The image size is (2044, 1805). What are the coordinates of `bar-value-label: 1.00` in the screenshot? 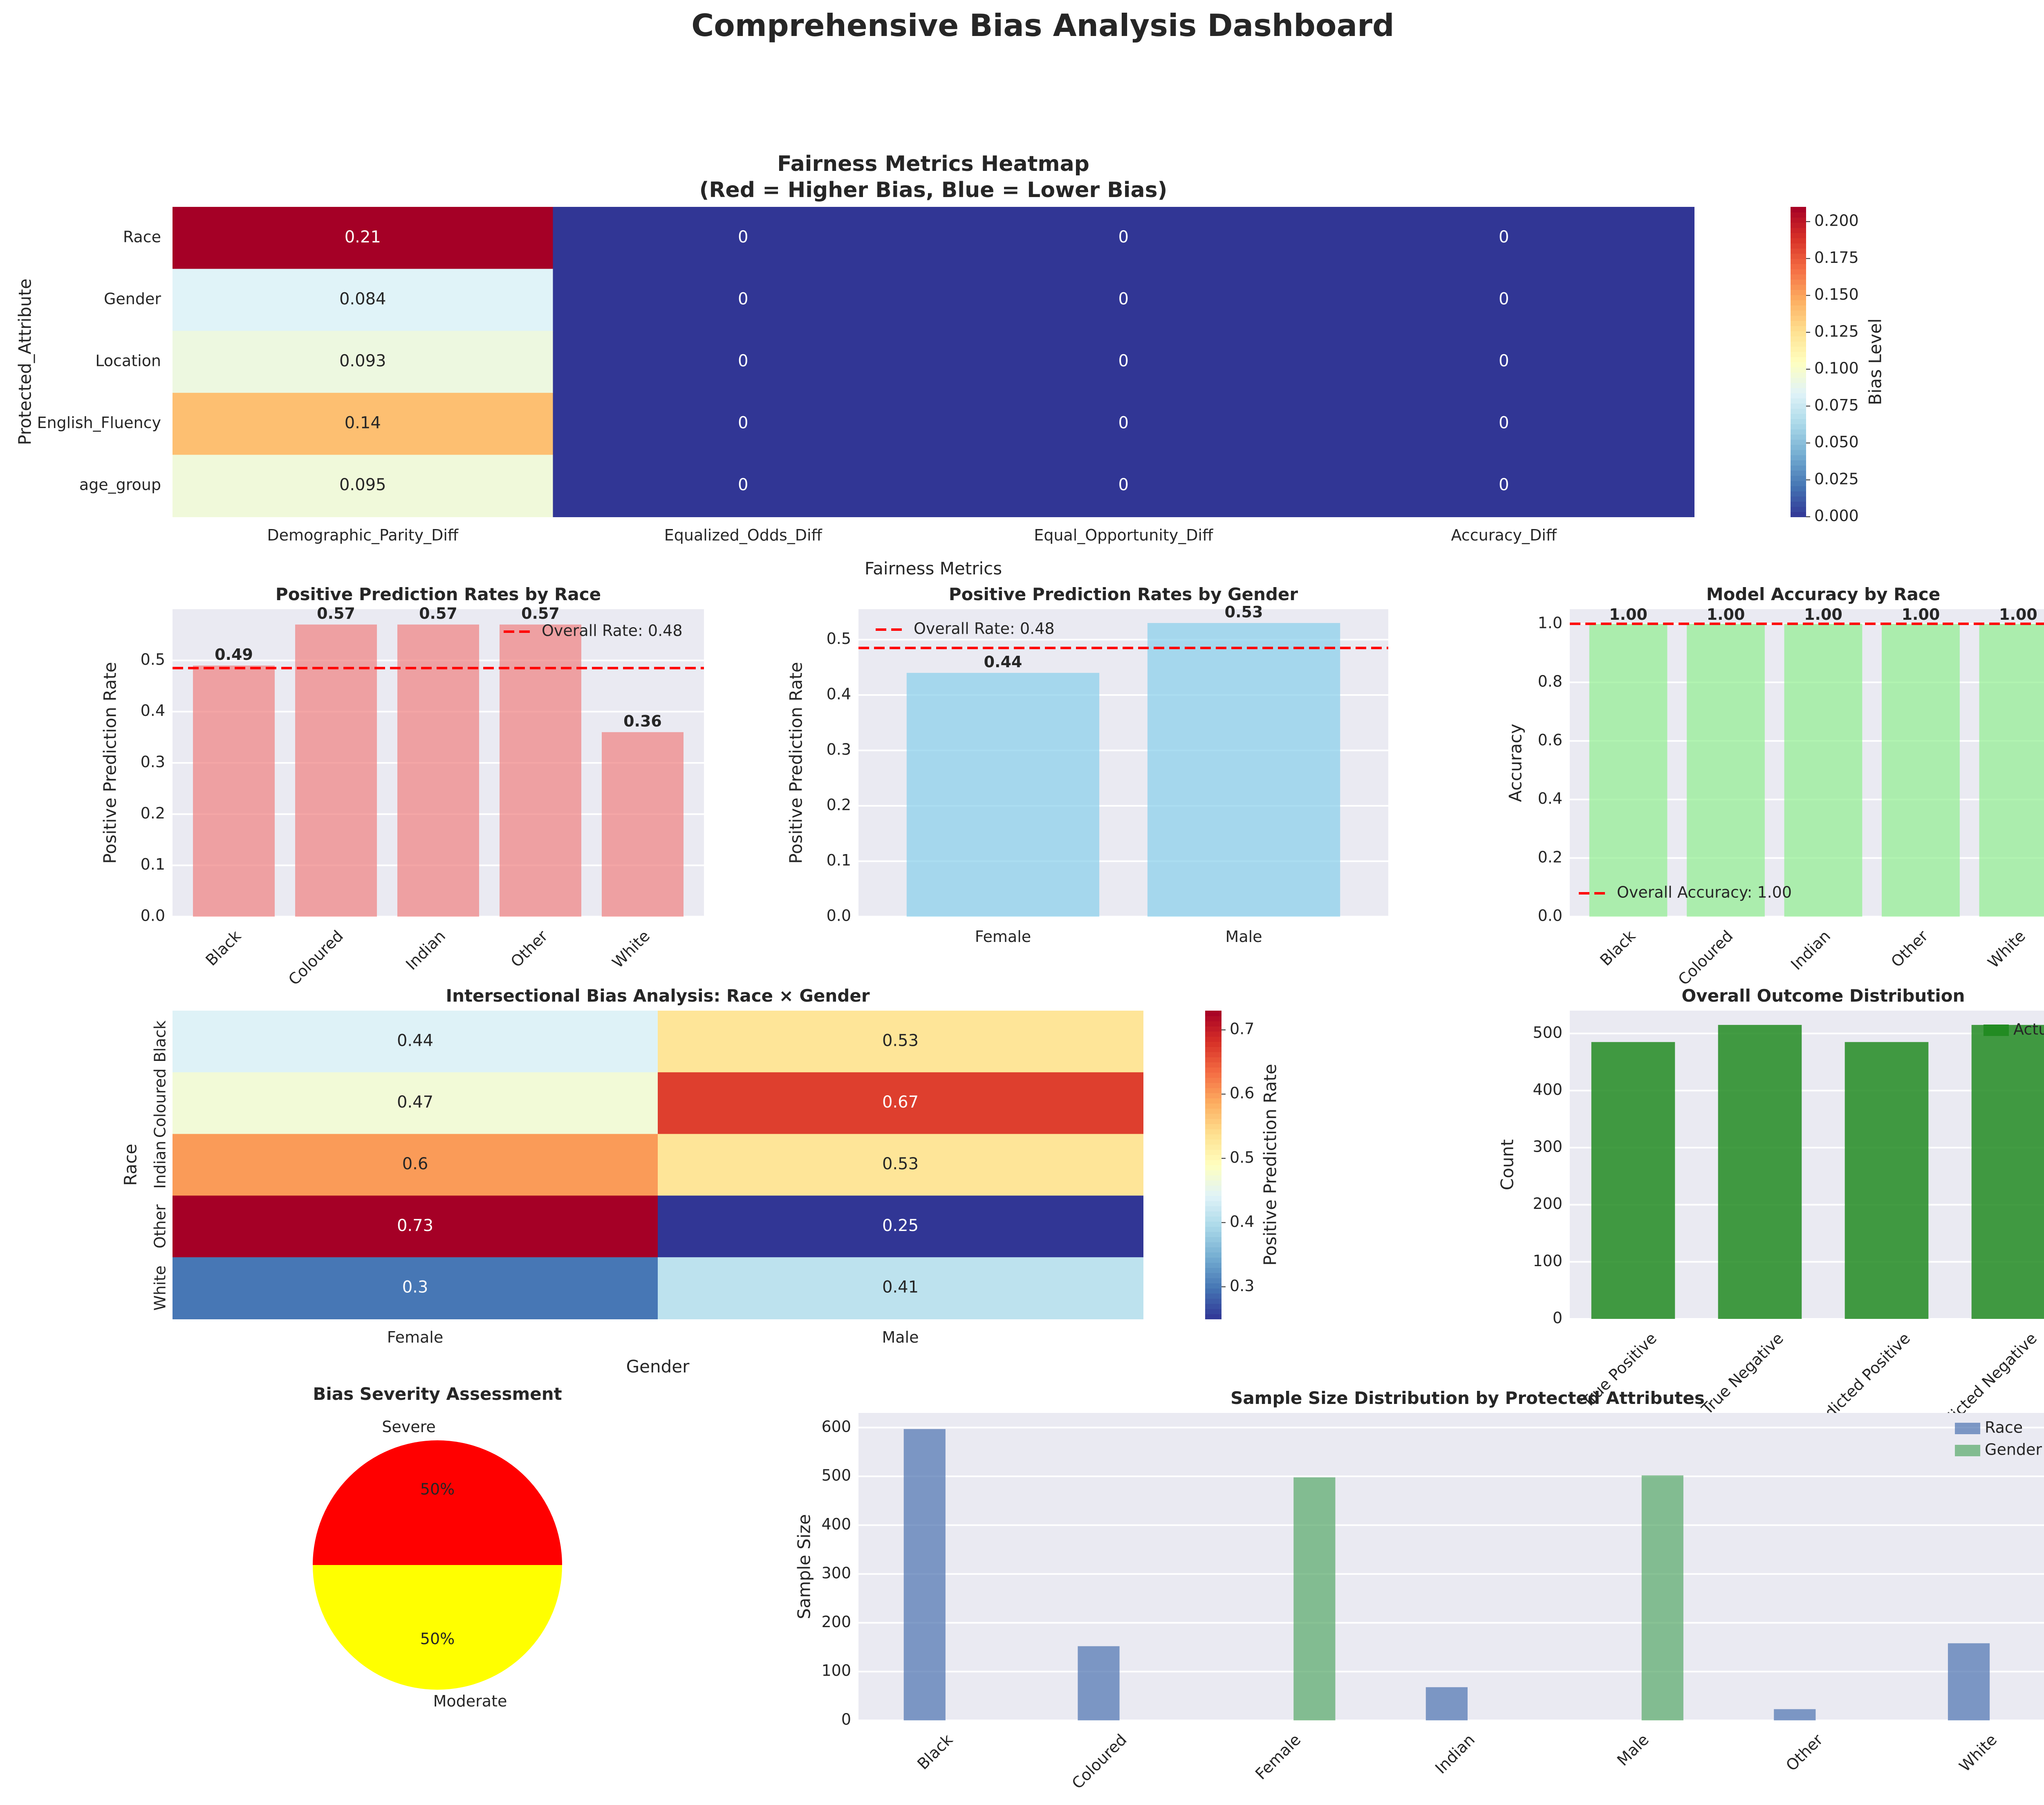 It's located at (1726, 614).